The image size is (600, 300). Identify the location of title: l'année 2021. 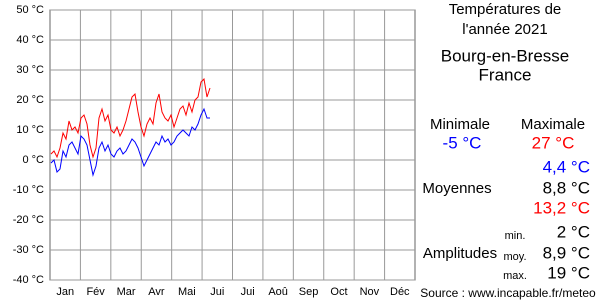
(504, 29).